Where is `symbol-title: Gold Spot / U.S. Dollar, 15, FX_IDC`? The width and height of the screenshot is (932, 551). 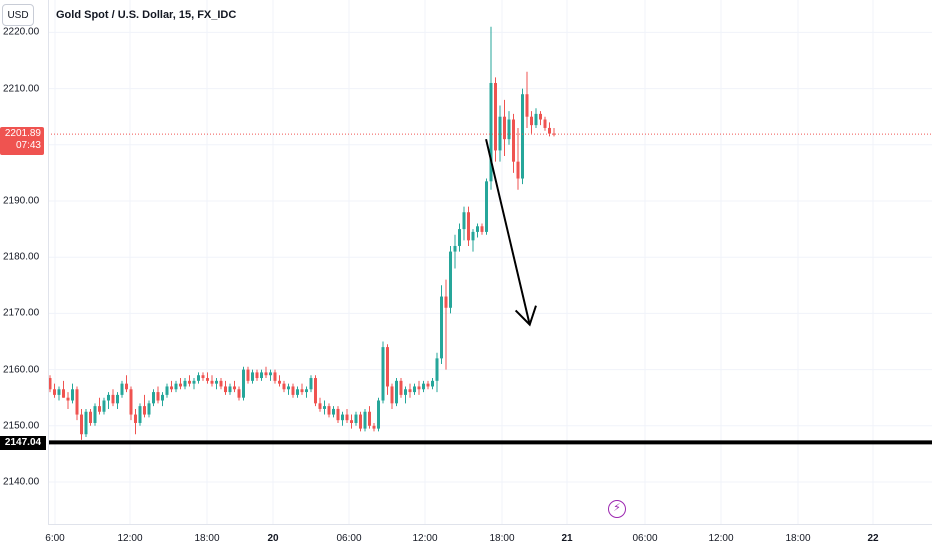 symbol-title: Gold Spot / U.S. Dollar, 15, FX_IDC is located at coordinates (146, 15).